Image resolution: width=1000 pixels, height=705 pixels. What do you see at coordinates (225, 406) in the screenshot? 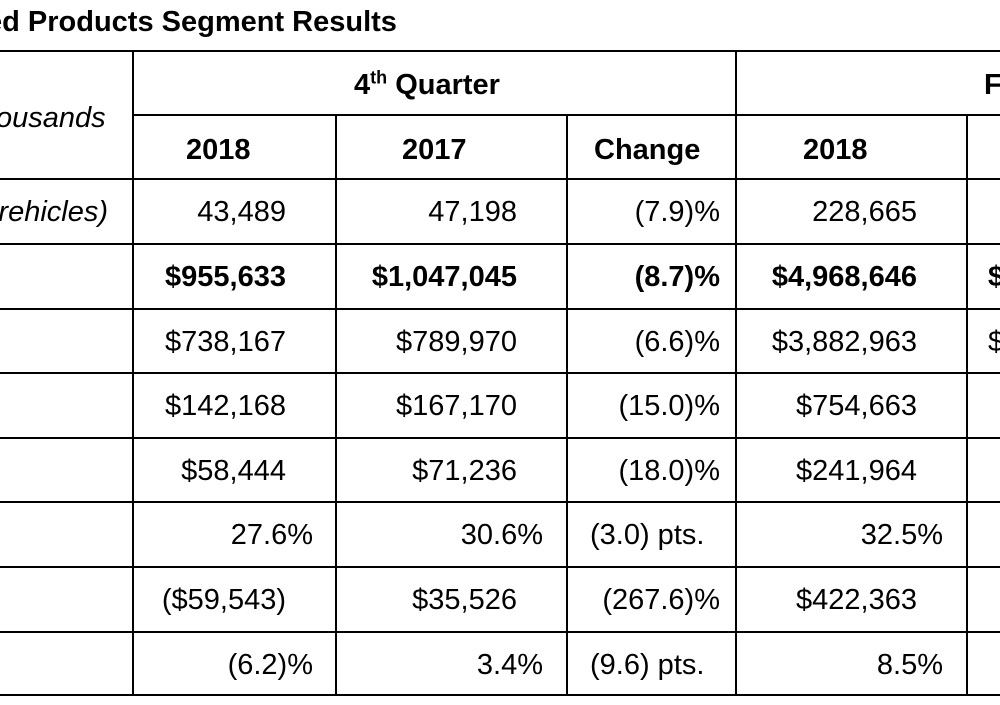
I see `cell-q2018: $142,168` at bounding box center [225, 406].